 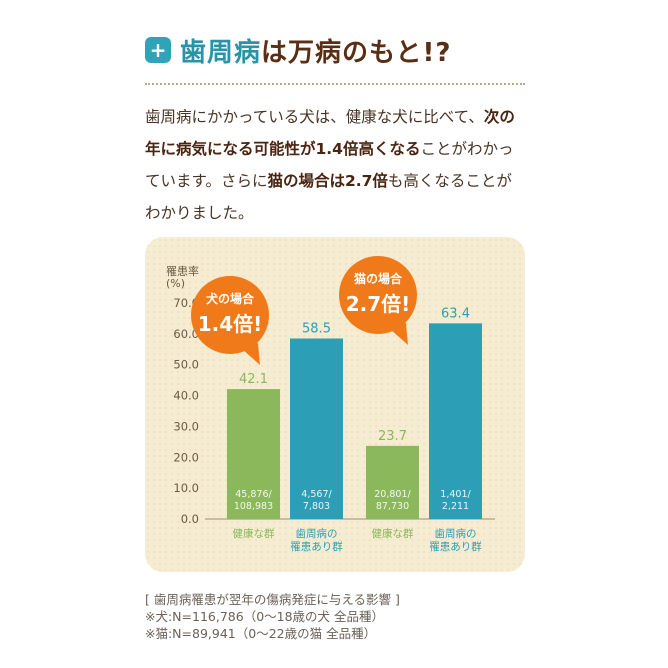 What do you see at coordinates (186, 457) in the screenshot?
I see `y-tick-label: 20.0` at bounding box center [186, 457].